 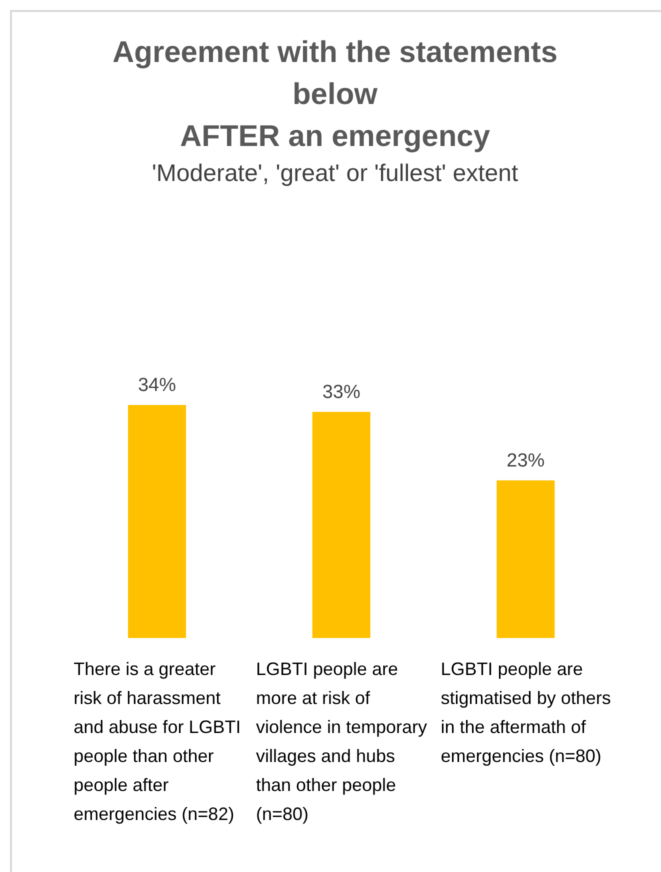 I want to click on chart-title: Agreement with the statements below AFTER an emergency, so click(x=335, y=95).